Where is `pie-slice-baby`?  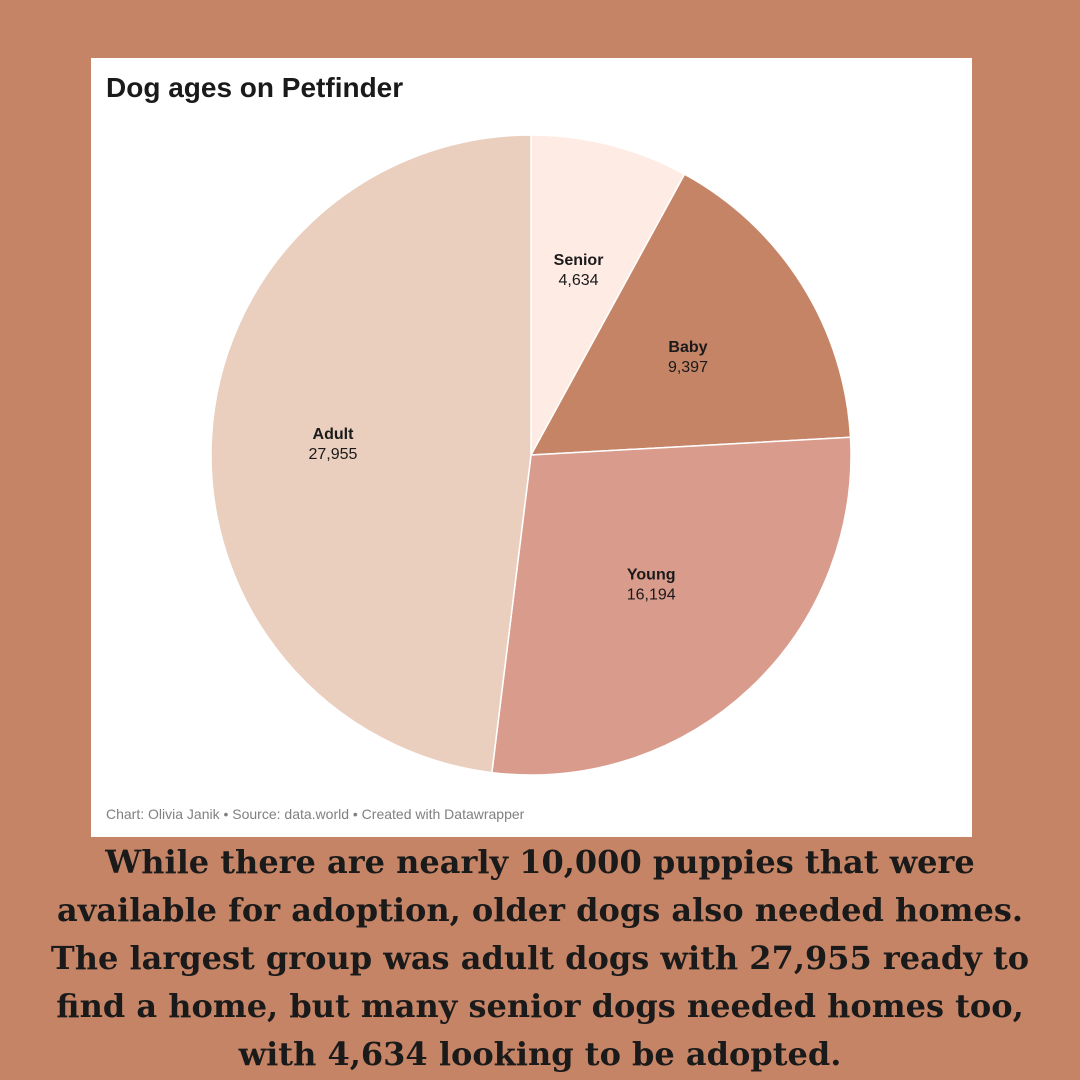 pie-slice-baby is located at coordinates (690, 314).